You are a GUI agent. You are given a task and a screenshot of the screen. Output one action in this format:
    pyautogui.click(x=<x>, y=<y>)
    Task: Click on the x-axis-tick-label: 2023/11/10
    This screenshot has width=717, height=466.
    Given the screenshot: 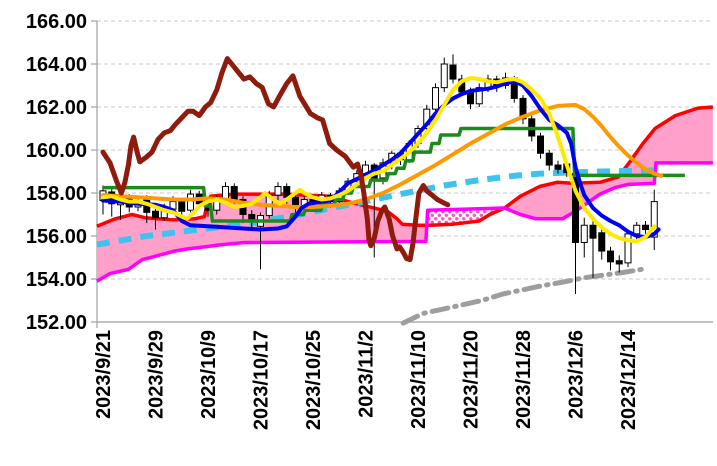 What is the action you would take?
    pyautogui.click(x=419, y=379)
    